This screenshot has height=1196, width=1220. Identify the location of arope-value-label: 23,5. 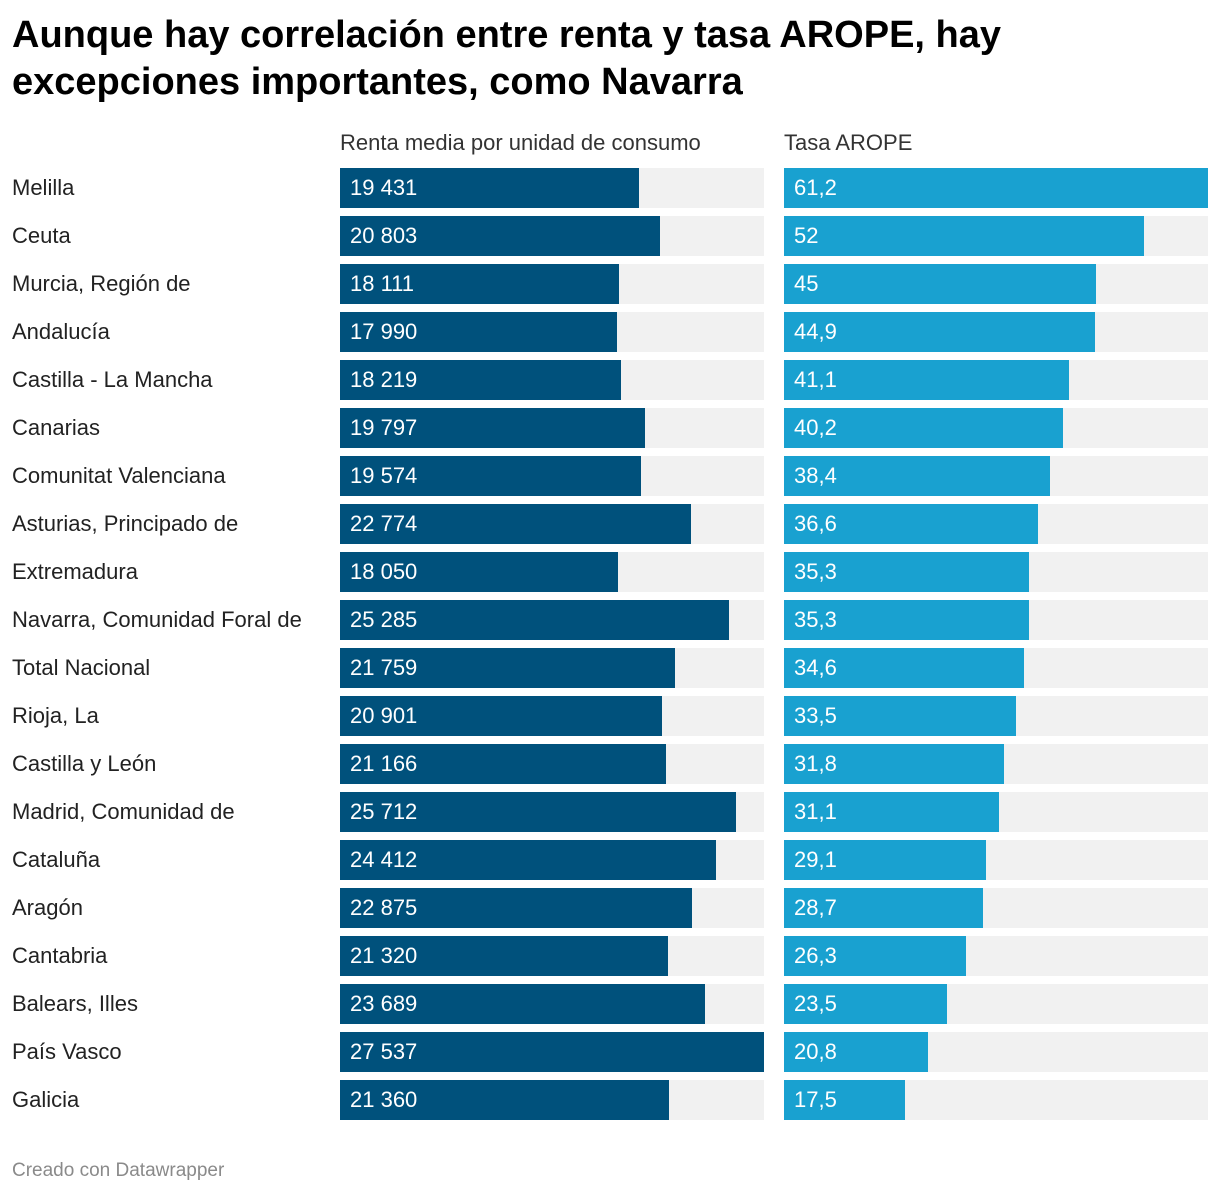
(815, 1003).